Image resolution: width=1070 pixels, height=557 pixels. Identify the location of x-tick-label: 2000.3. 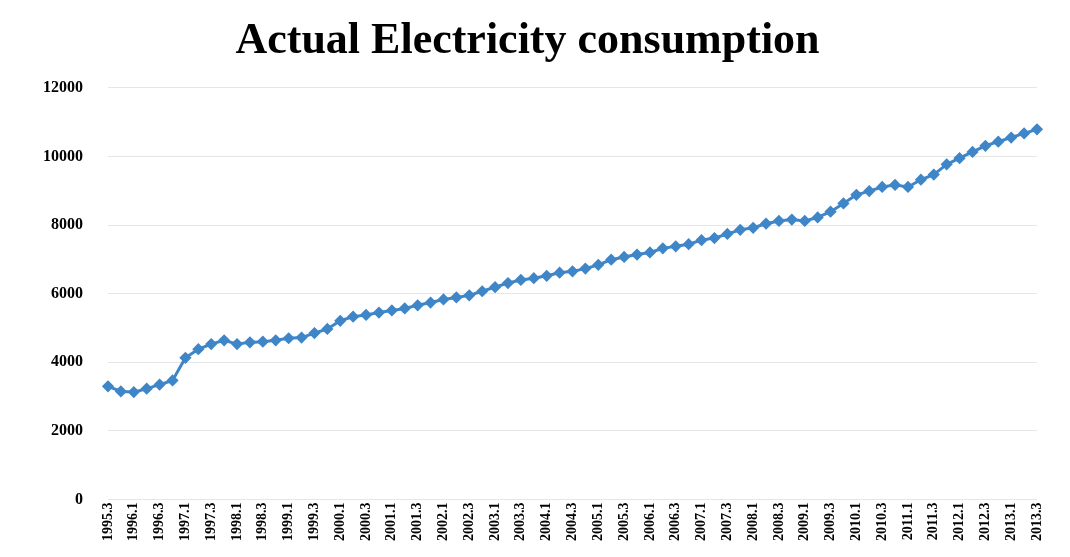
(365, 521).